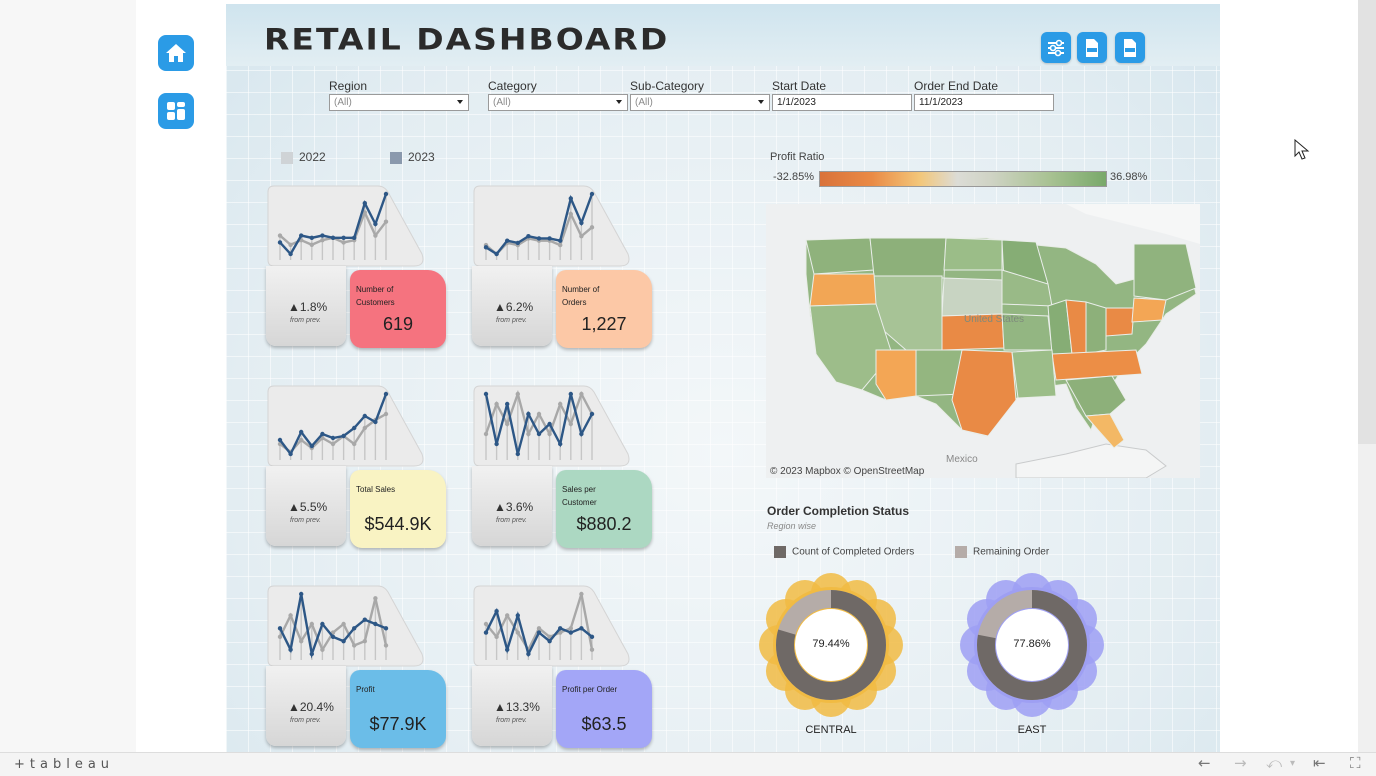 The width and height of the screenshot is (1376, 776). What do you see at coordinates (667, 86) in the screenshot?
I see `filter-label: Sub-Category` at bounding box center [667, 86].